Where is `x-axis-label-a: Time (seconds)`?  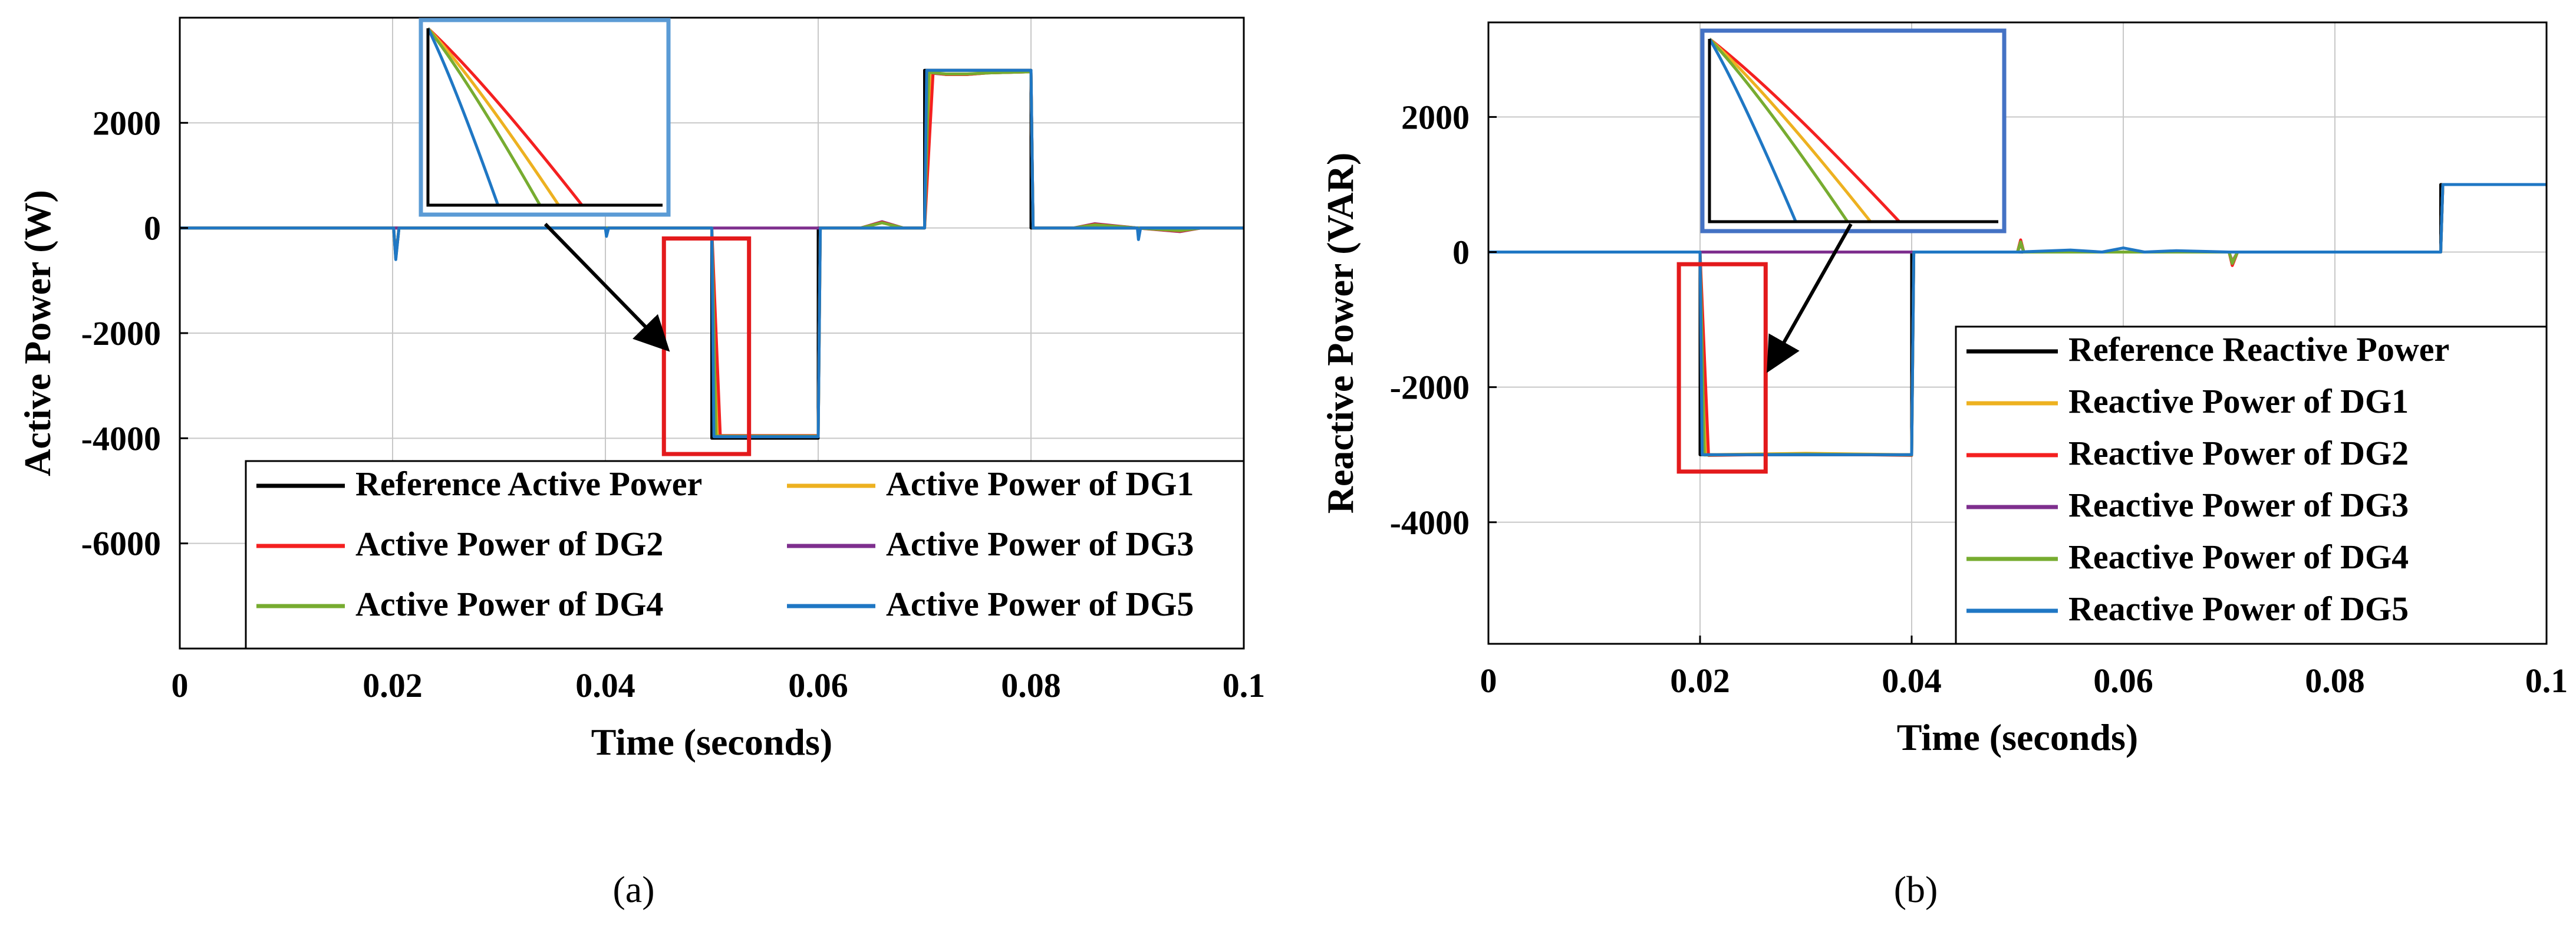
x-axis-label-a: Time (seconds) is located at coordinates (711, 742).